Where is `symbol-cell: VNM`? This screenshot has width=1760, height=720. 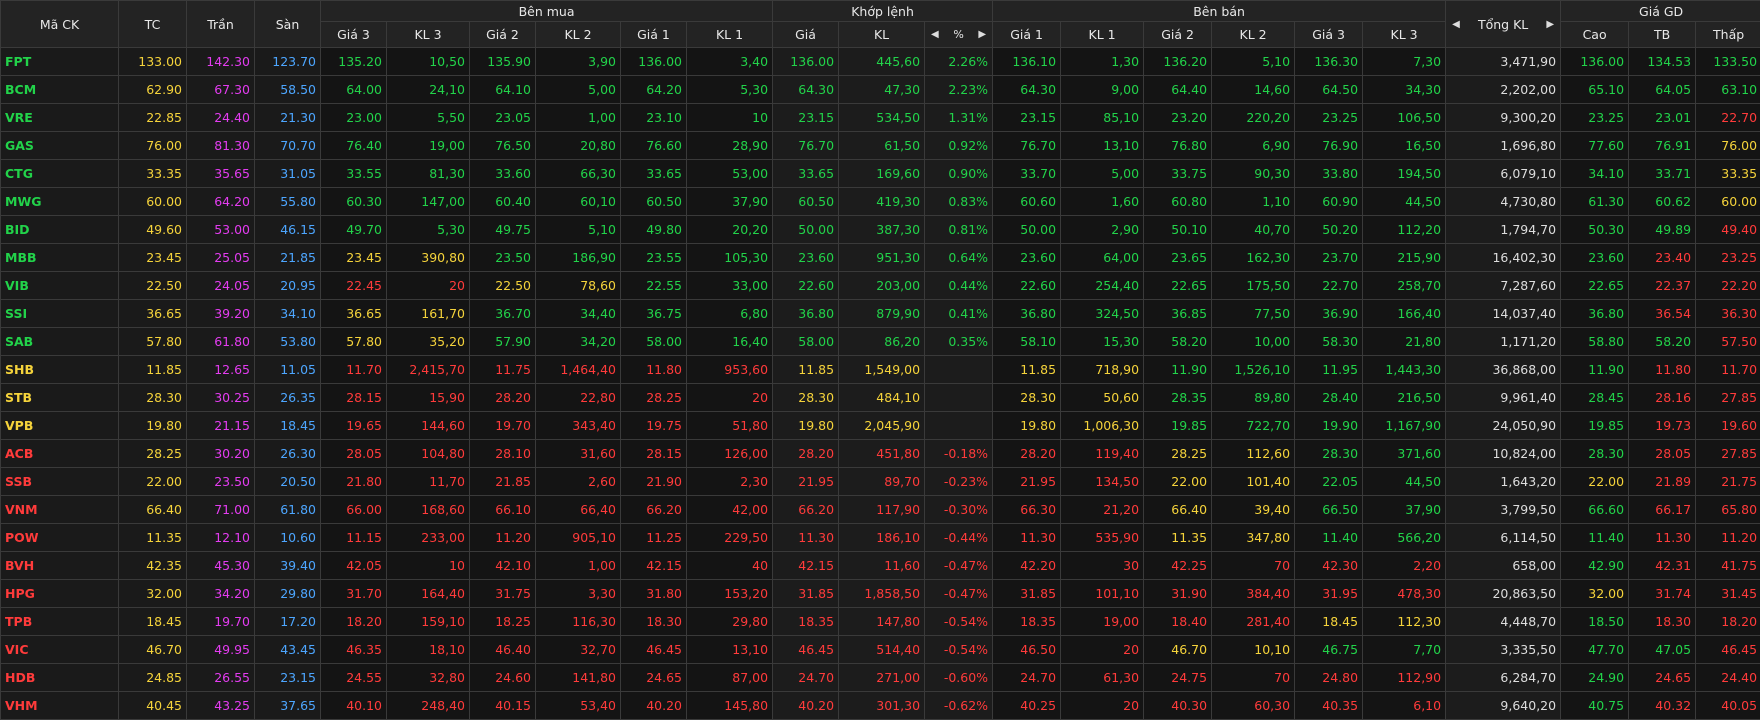
symbol-cell: VNM is located at coordinates (60, 510).